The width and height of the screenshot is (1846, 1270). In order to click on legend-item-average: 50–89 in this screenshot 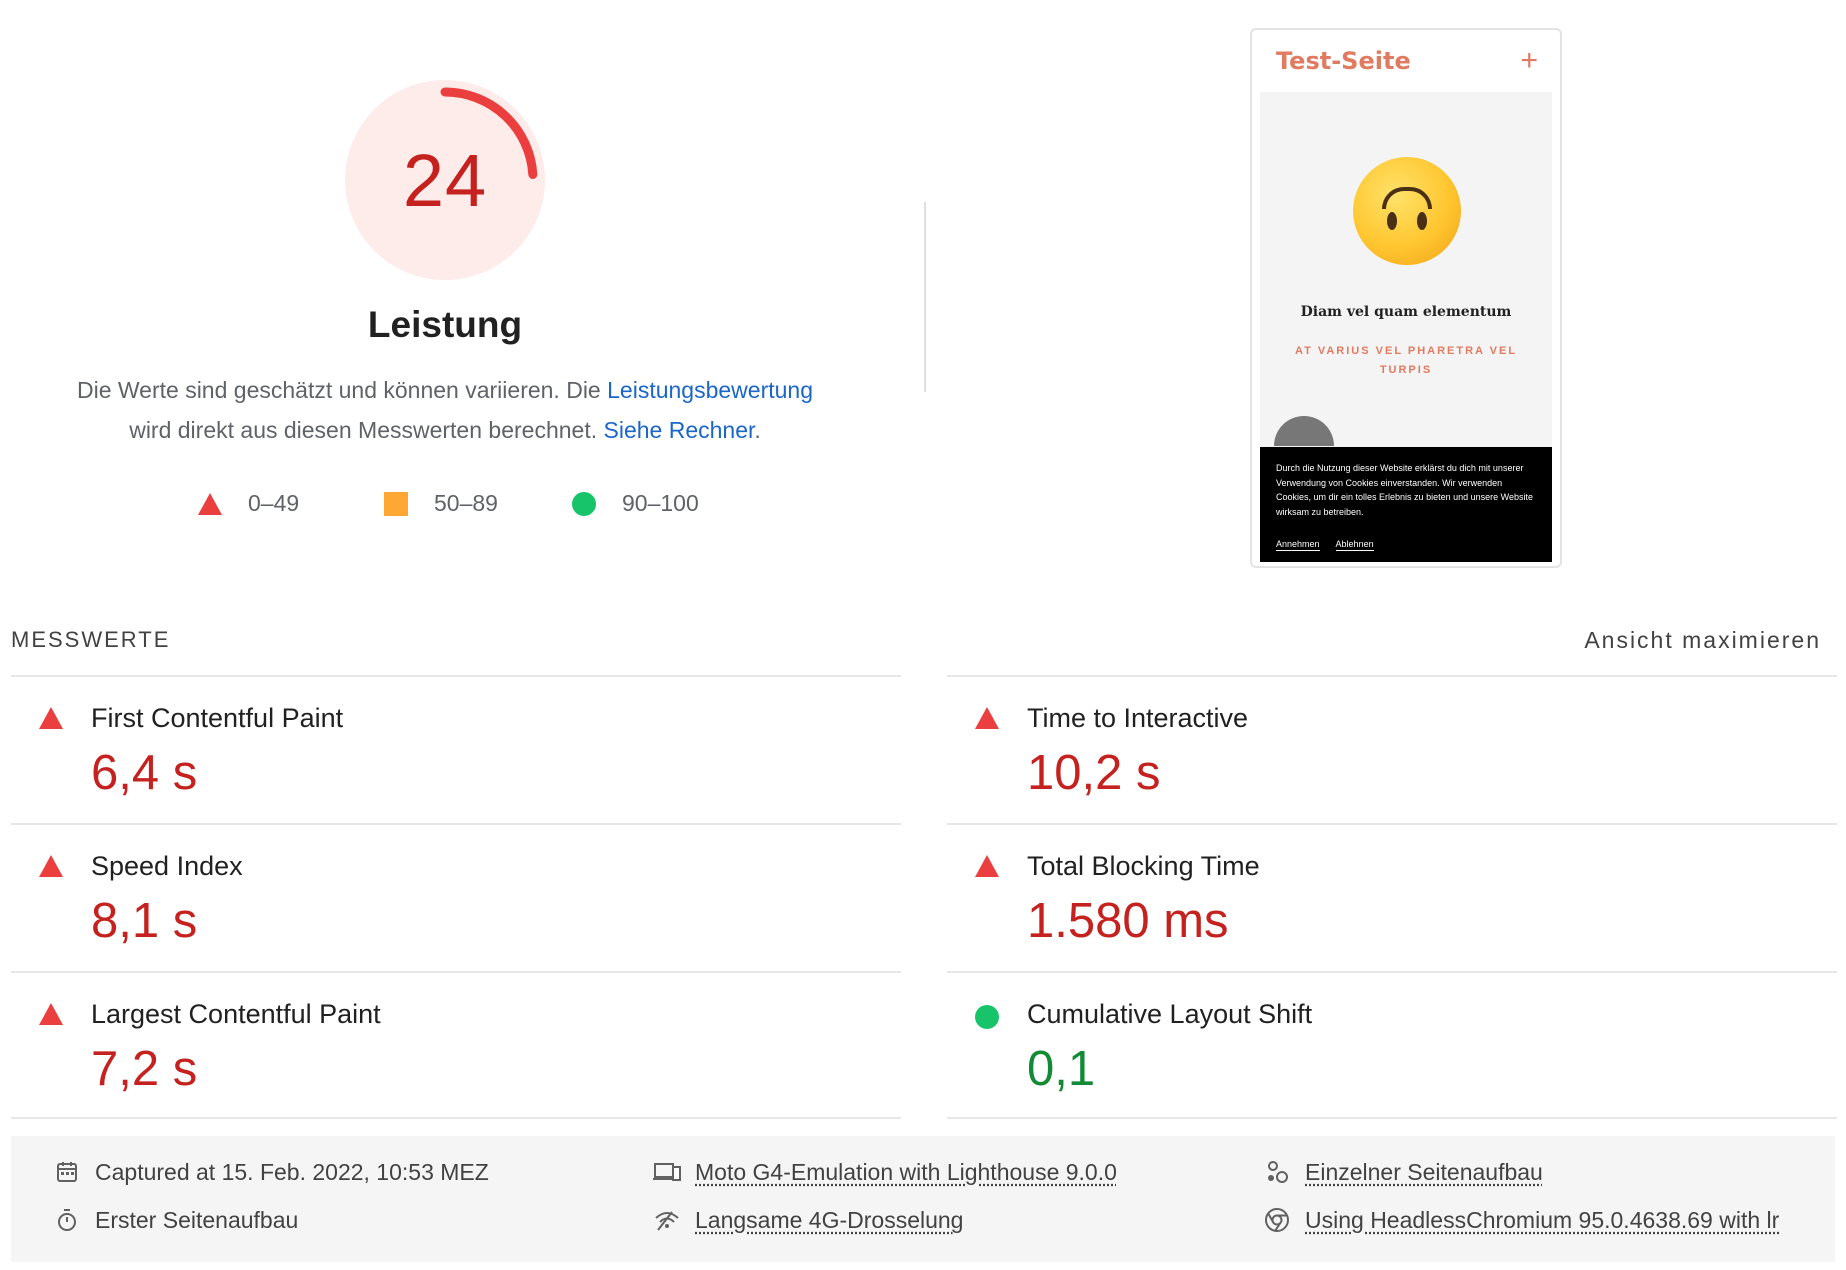, I will do `click(441, 503)`.